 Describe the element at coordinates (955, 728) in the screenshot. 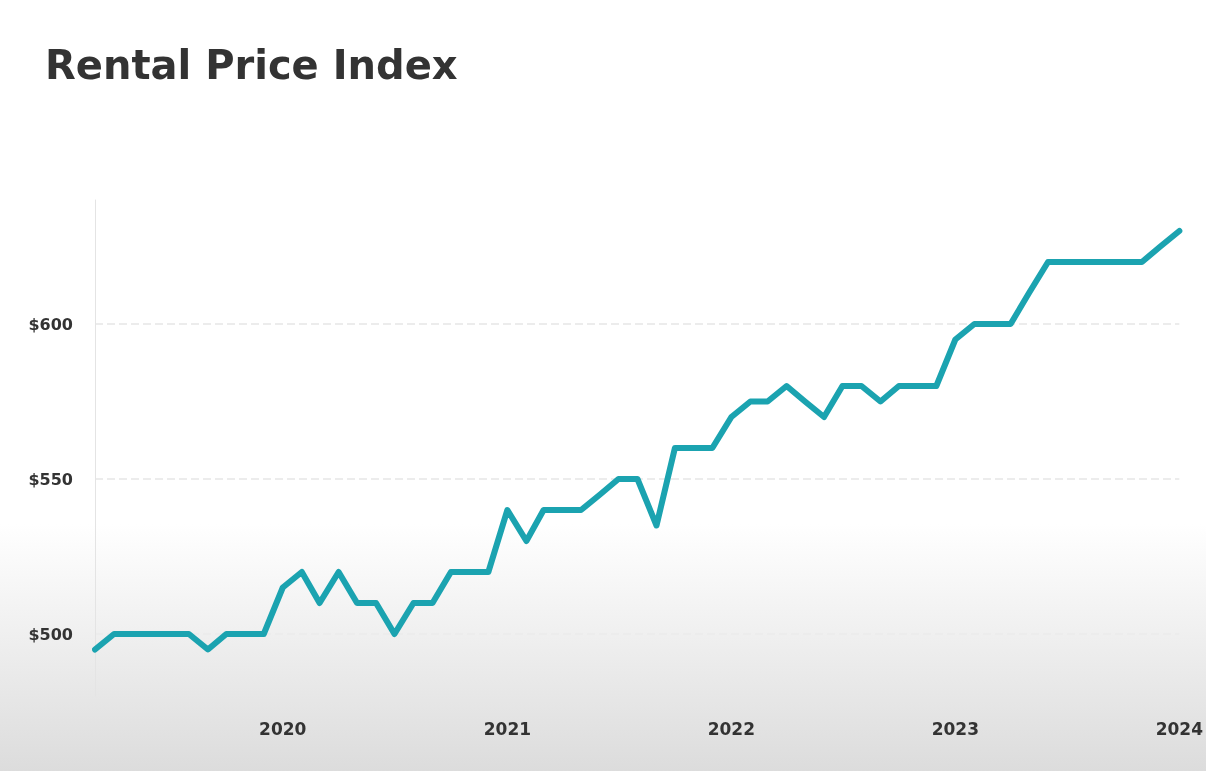

I see `x-tick-label: 2023` at that location.